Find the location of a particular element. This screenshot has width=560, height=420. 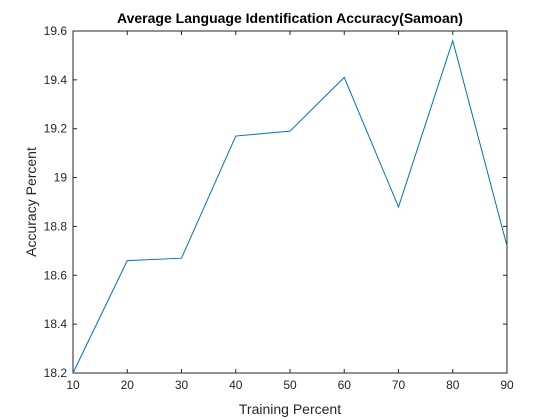

x-tick-label: 80 is located at coordinates (453, 385).